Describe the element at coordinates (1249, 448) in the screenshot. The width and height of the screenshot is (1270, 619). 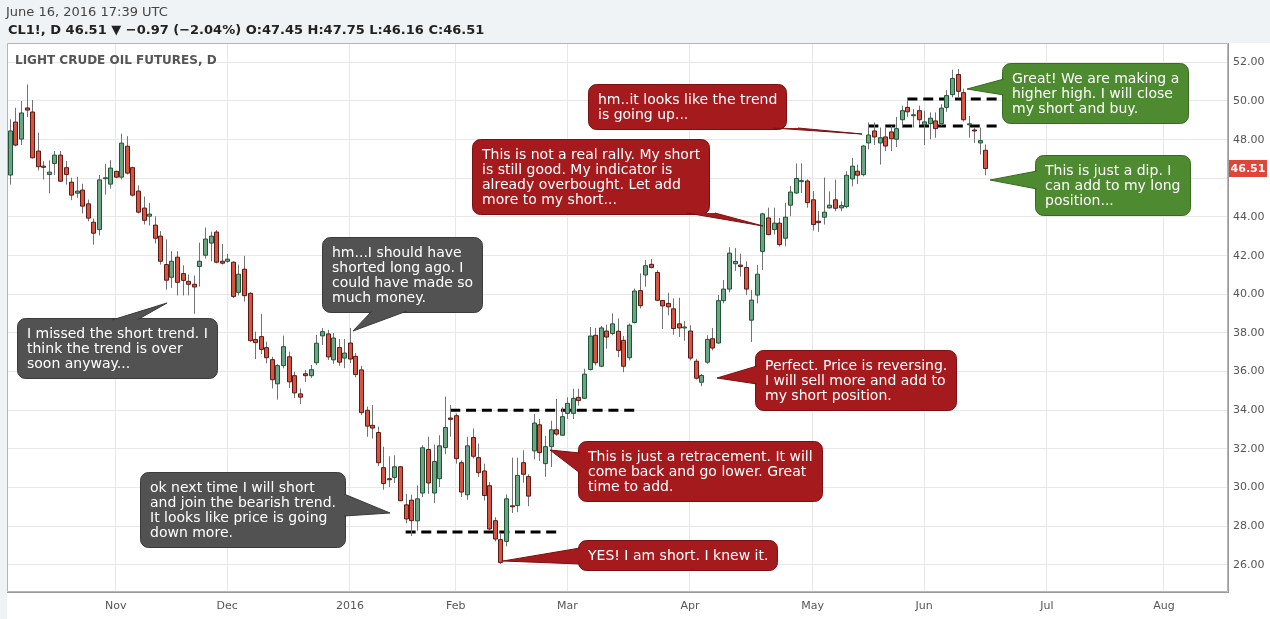
I see `y-tick-label: 32.00` at that location.